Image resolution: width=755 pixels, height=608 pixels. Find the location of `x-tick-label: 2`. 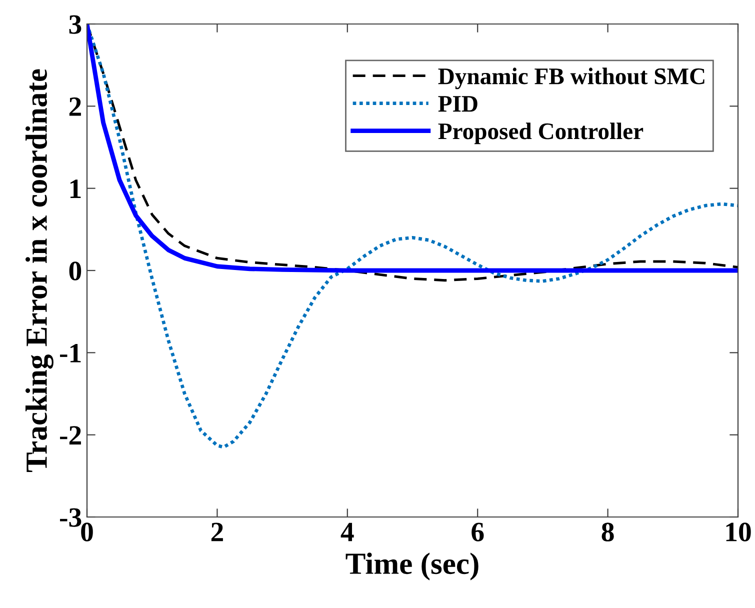

x-tick-label: 2 is located at coordinates (217, 532).